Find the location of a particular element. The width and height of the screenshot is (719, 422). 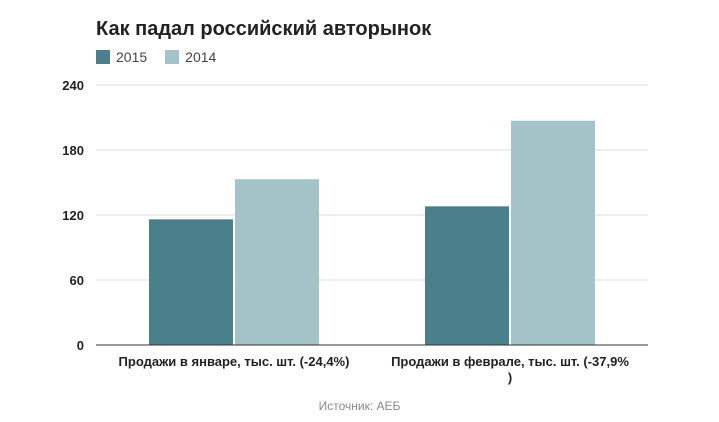

legend-swatch-2015 is located at coordinates (103, 57).